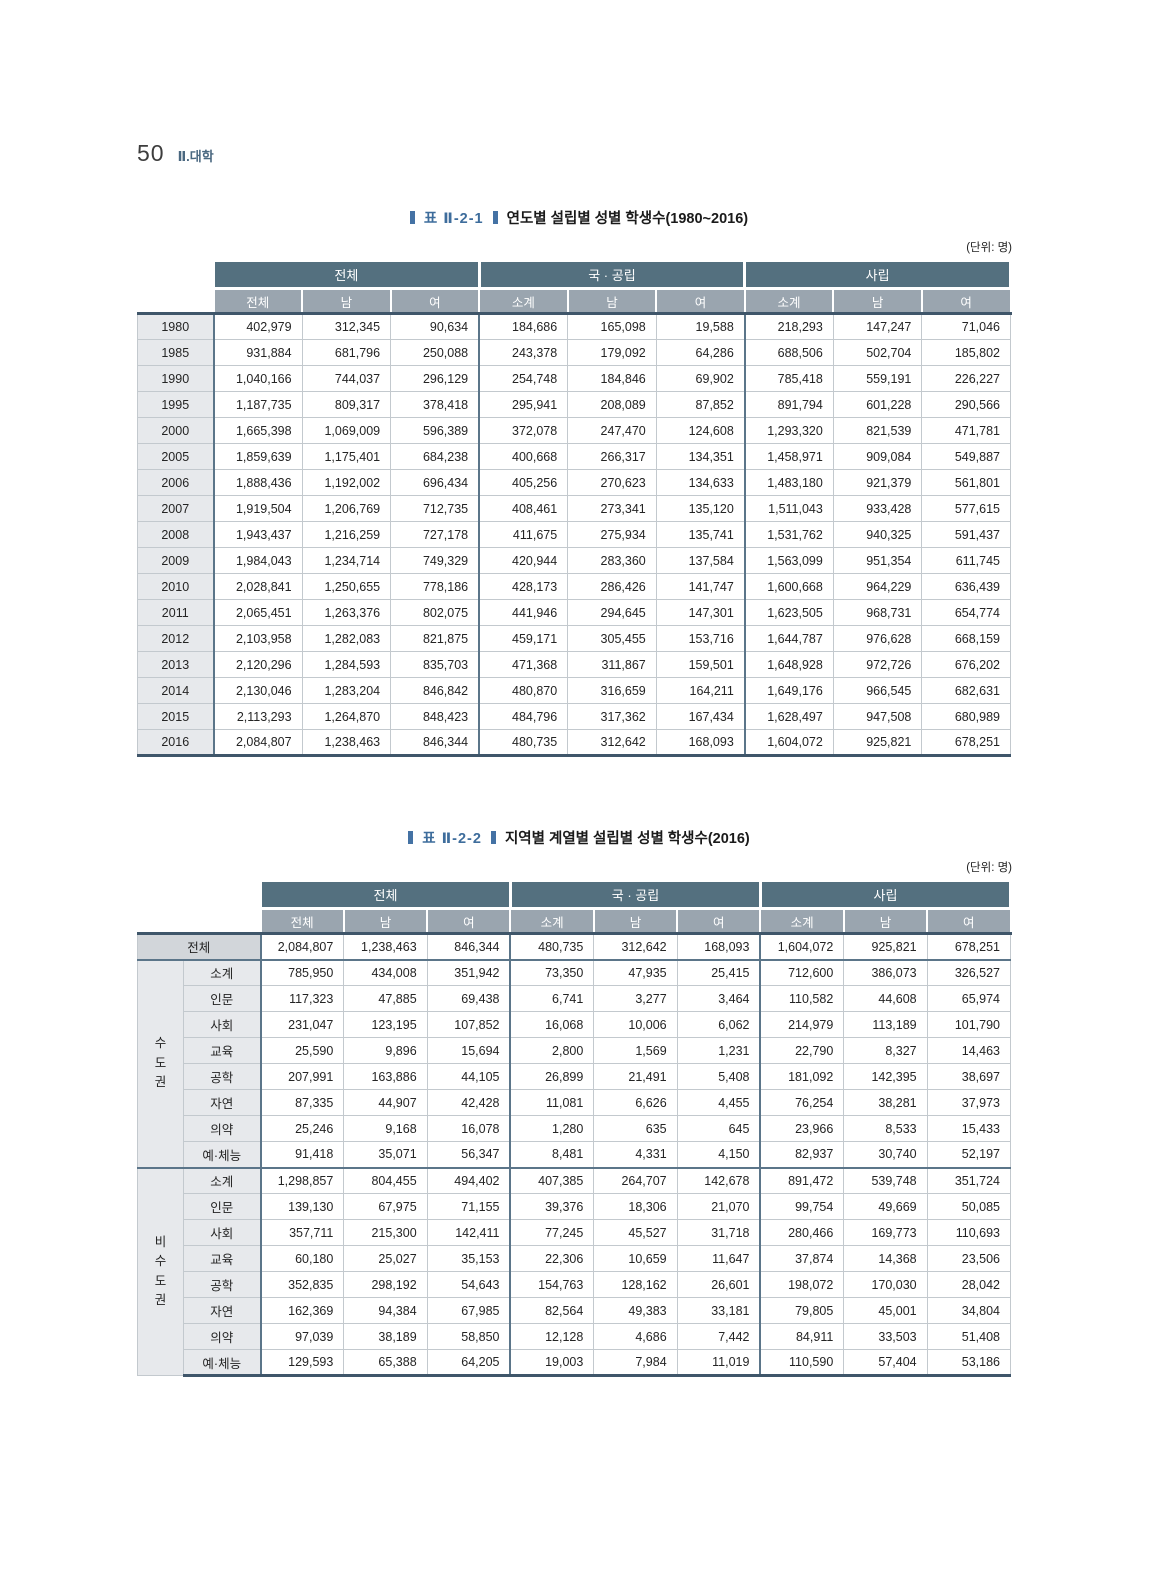 The height and width of the screenshot is (1571, 1159). I want to click on data-cell: 167,434, so click(700, 716).